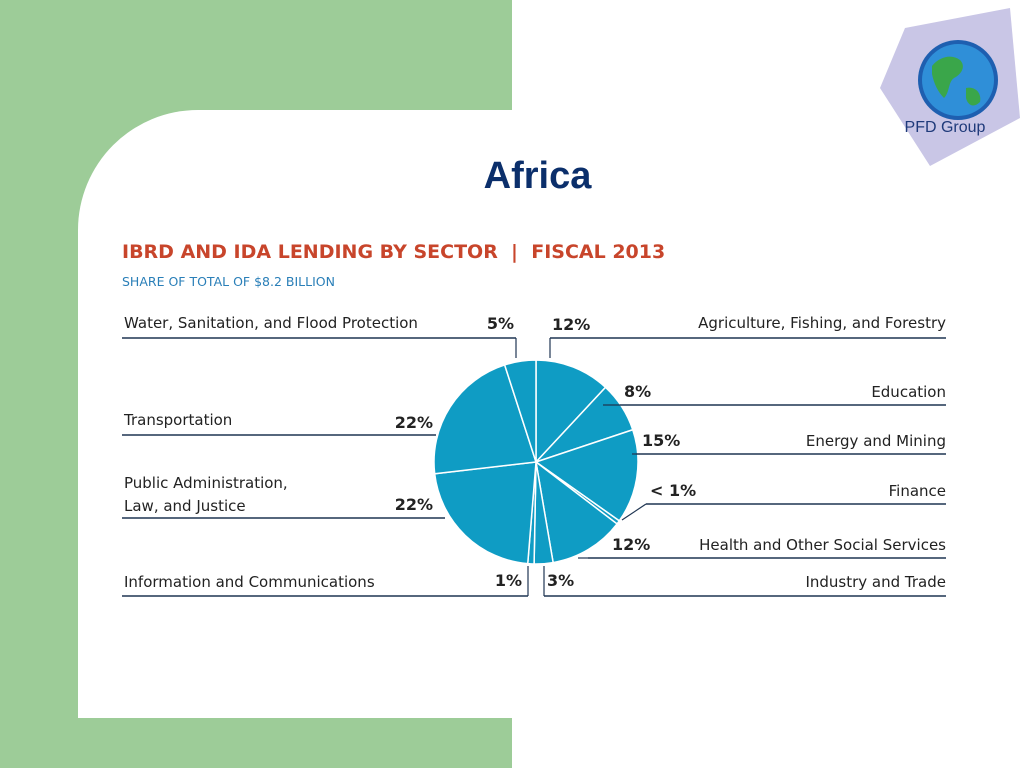 The width and height of the screenshot is (1024, 768). I want to click on slice-label-5: Industry and Trade, so click(875, 582).